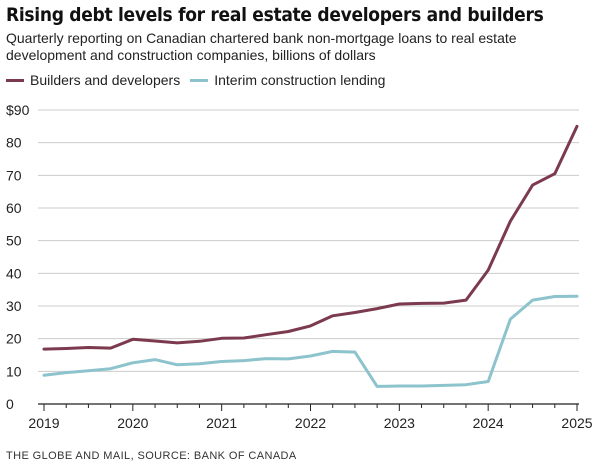 The height and width of the screenshot is (468, 600). Describe the element at coordinates (14, 208) in the screenshot. I see `y-tick-label: 60` at that location.